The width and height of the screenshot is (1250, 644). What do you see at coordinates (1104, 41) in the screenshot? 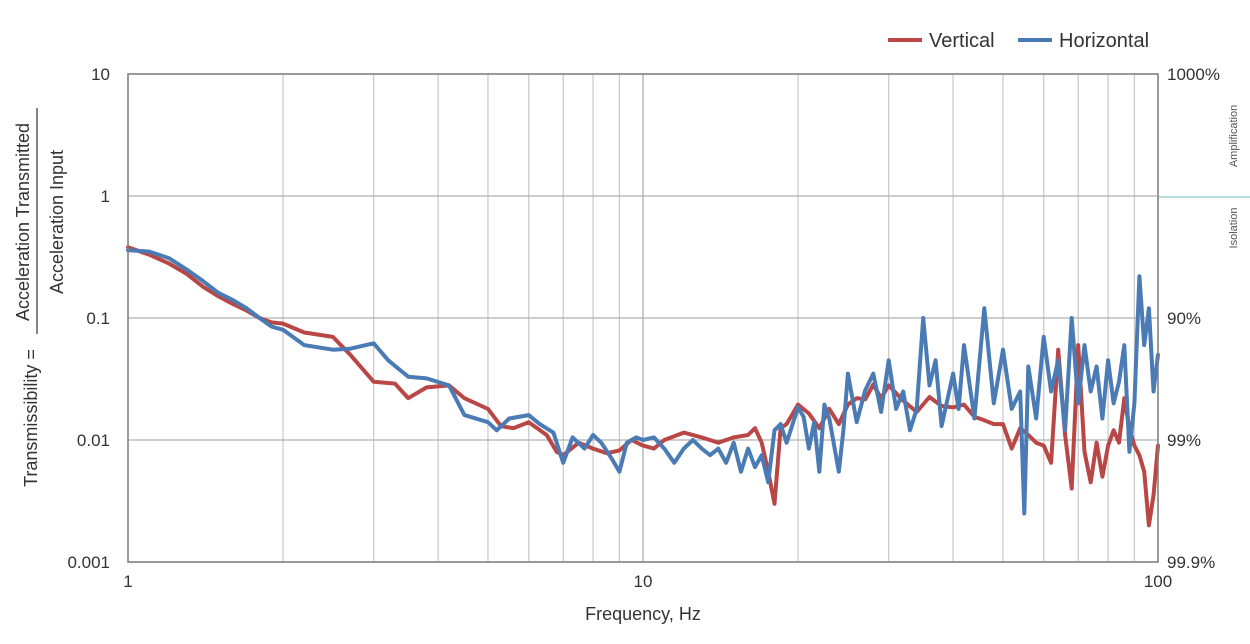
I see `legend-label-horizontal: Horizontal` at bounding box center [1104, 41].